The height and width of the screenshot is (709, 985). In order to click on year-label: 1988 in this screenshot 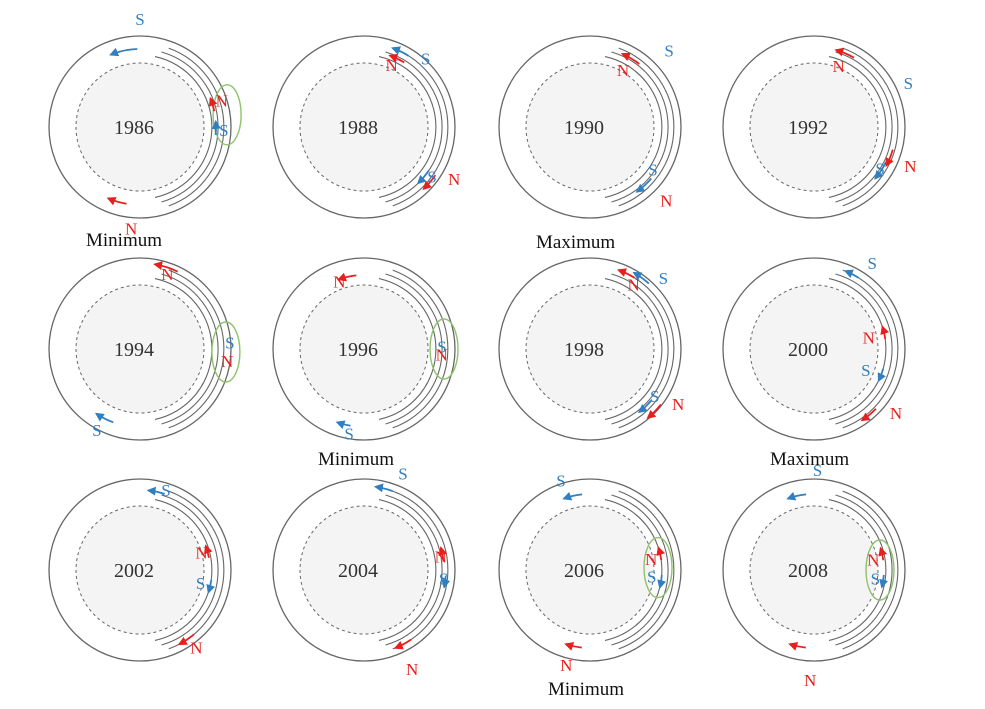, I will do `click(358, 128)`.